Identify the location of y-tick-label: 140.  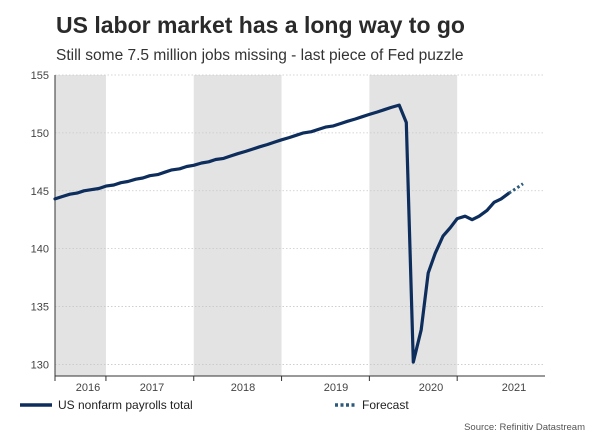
(40, 250).